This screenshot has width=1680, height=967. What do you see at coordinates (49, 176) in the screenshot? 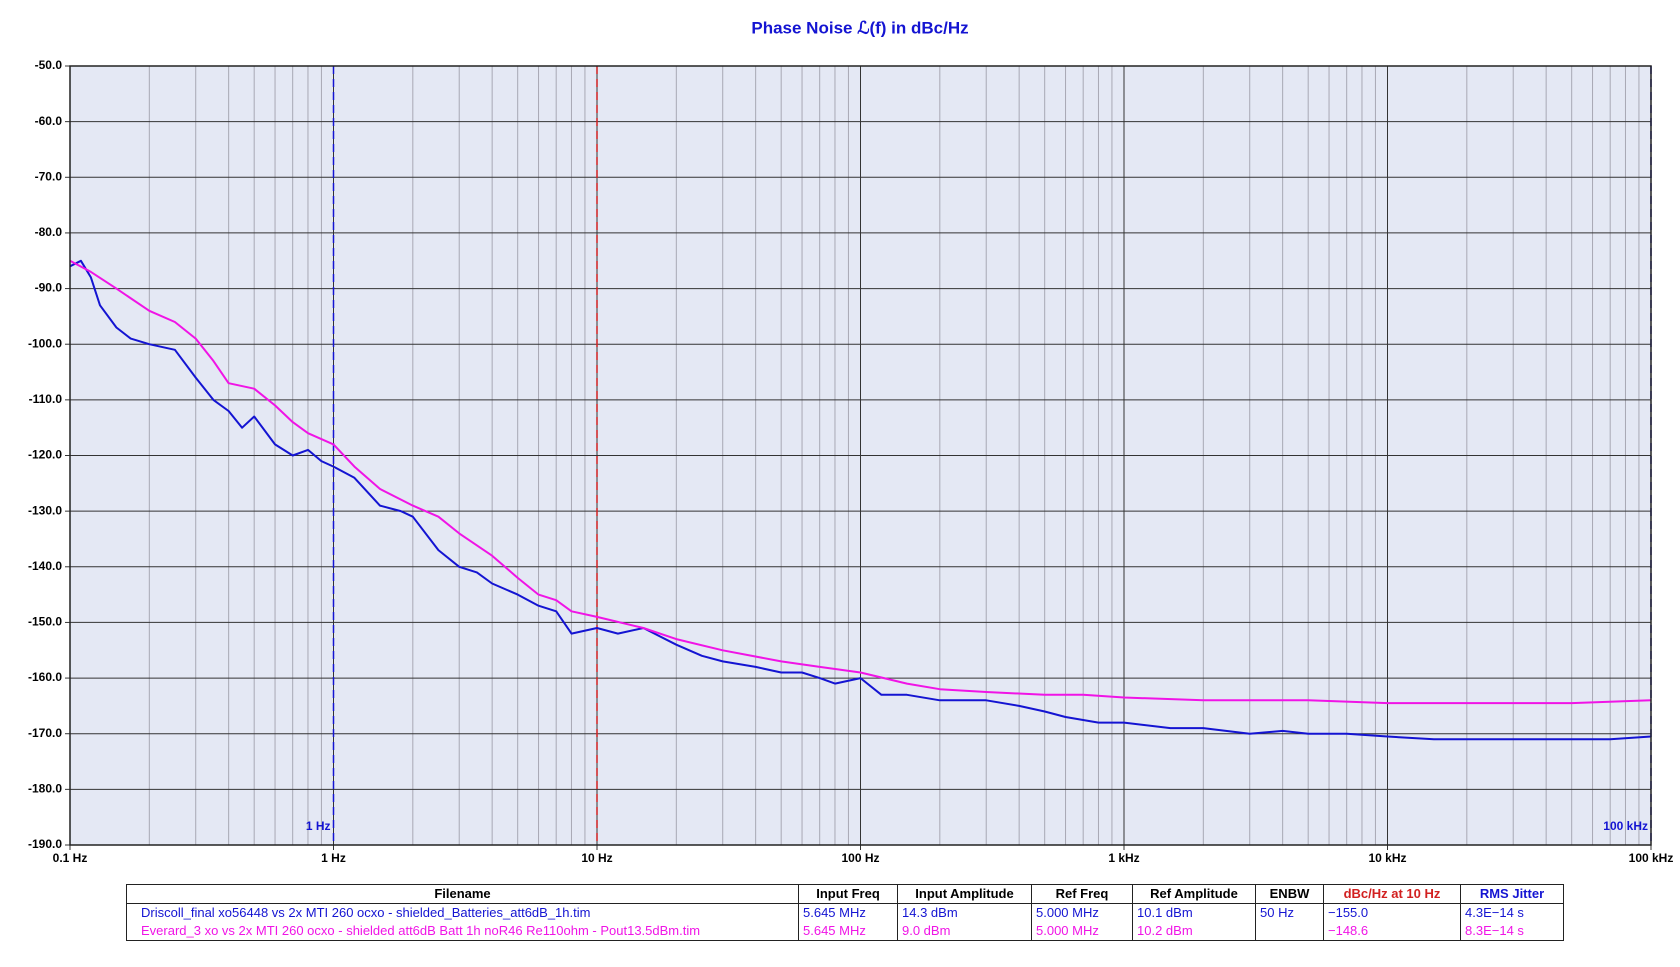
I see `y-tick-label: -70.0` at bounding box center [49, 176].